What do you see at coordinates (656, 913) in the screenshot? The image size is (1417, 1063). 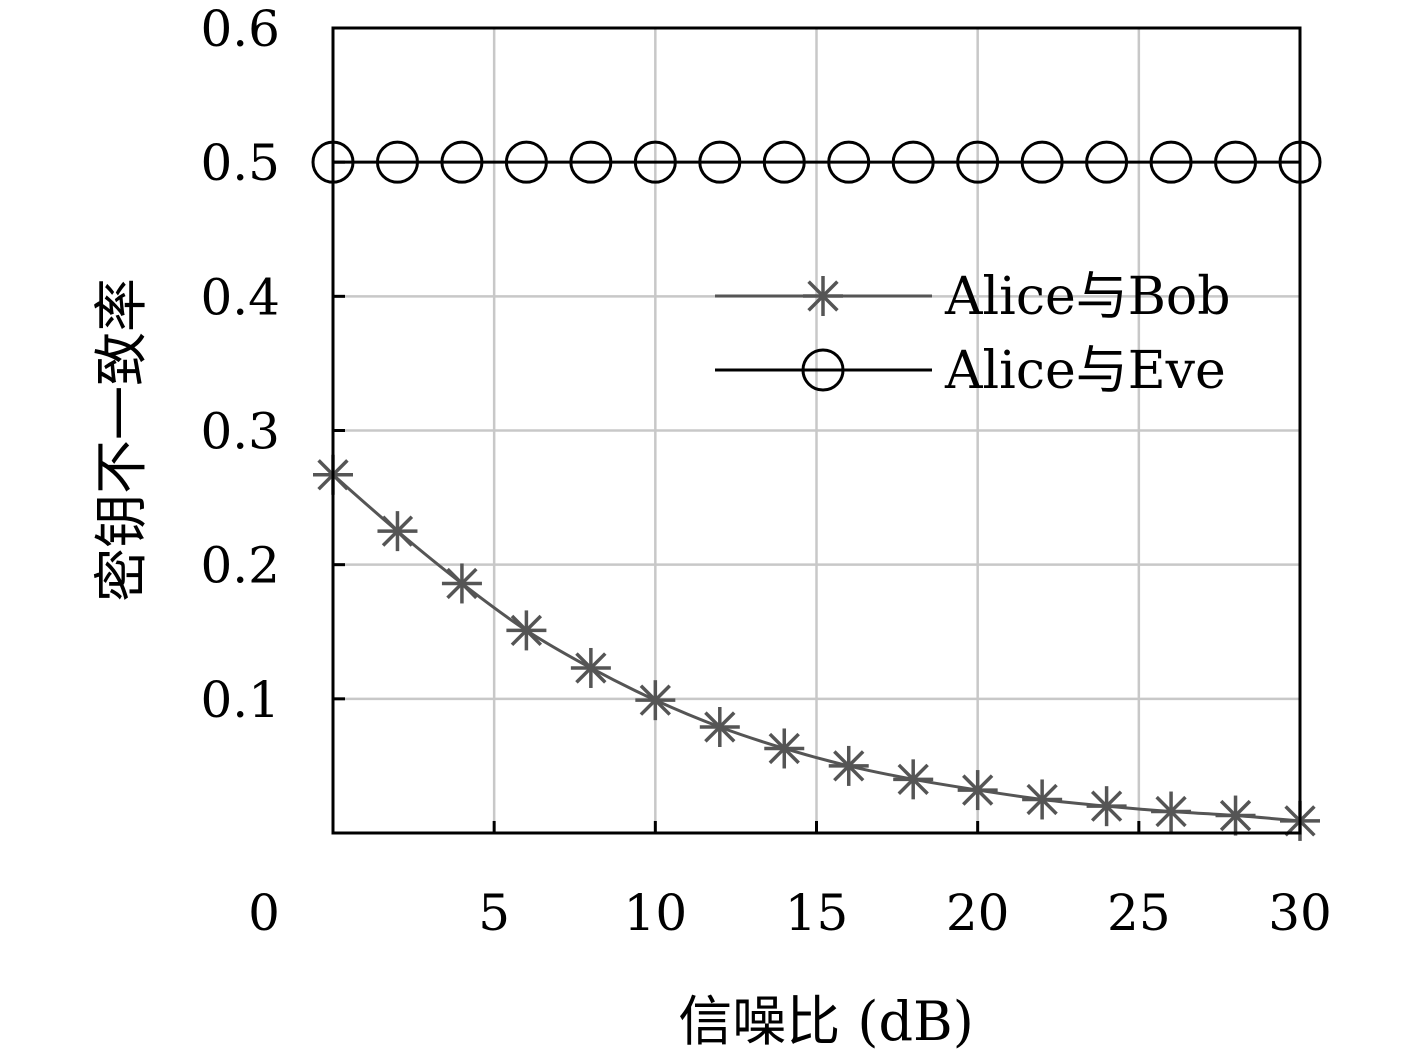 I see `x-tick-label: 10` at bounding box center [656, 913].